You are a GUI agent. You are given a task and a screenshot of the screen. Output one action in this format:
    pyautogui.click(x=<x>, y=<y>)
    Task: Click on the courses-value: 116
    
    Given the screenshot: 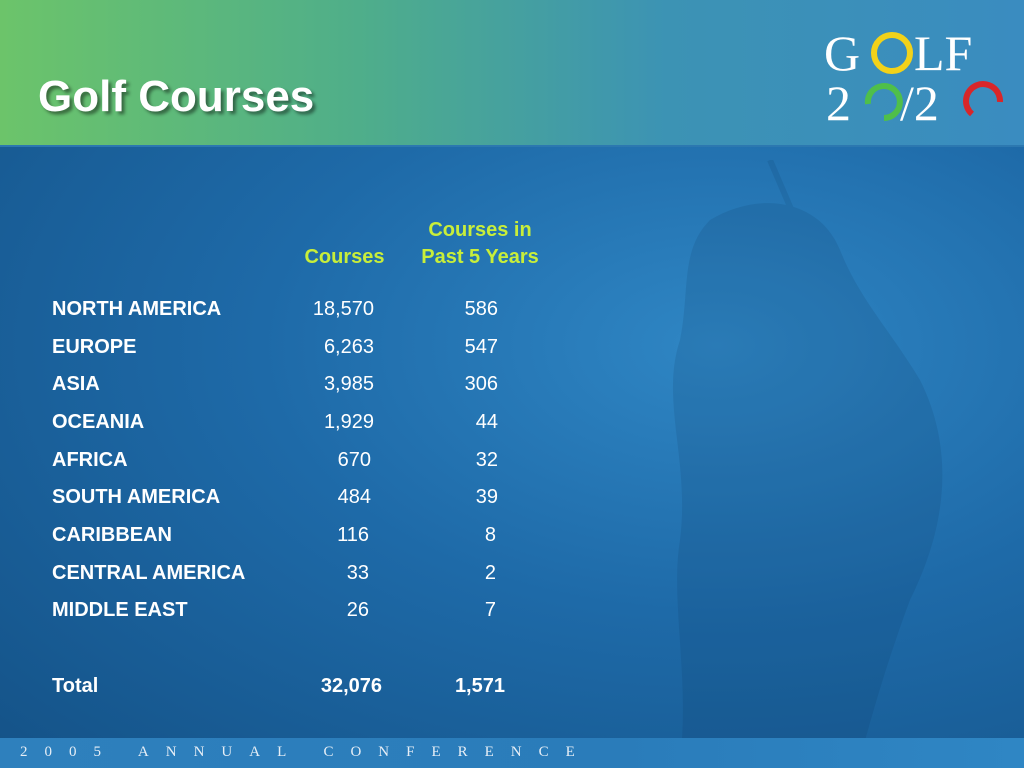 What is the action you would take?
    pyautogui.click(x=353, y=535)
    